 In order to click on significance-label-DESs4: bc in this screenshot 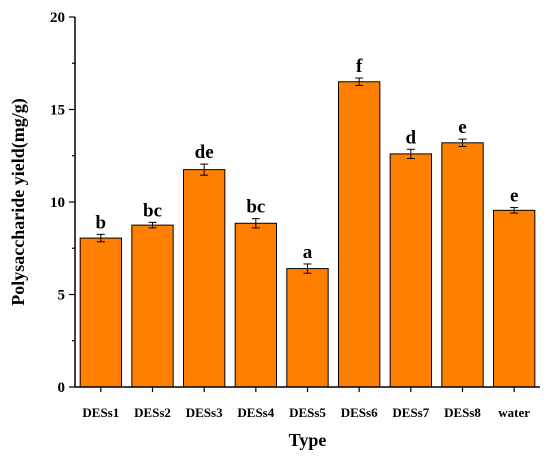, I will do `click(255, 207)`.